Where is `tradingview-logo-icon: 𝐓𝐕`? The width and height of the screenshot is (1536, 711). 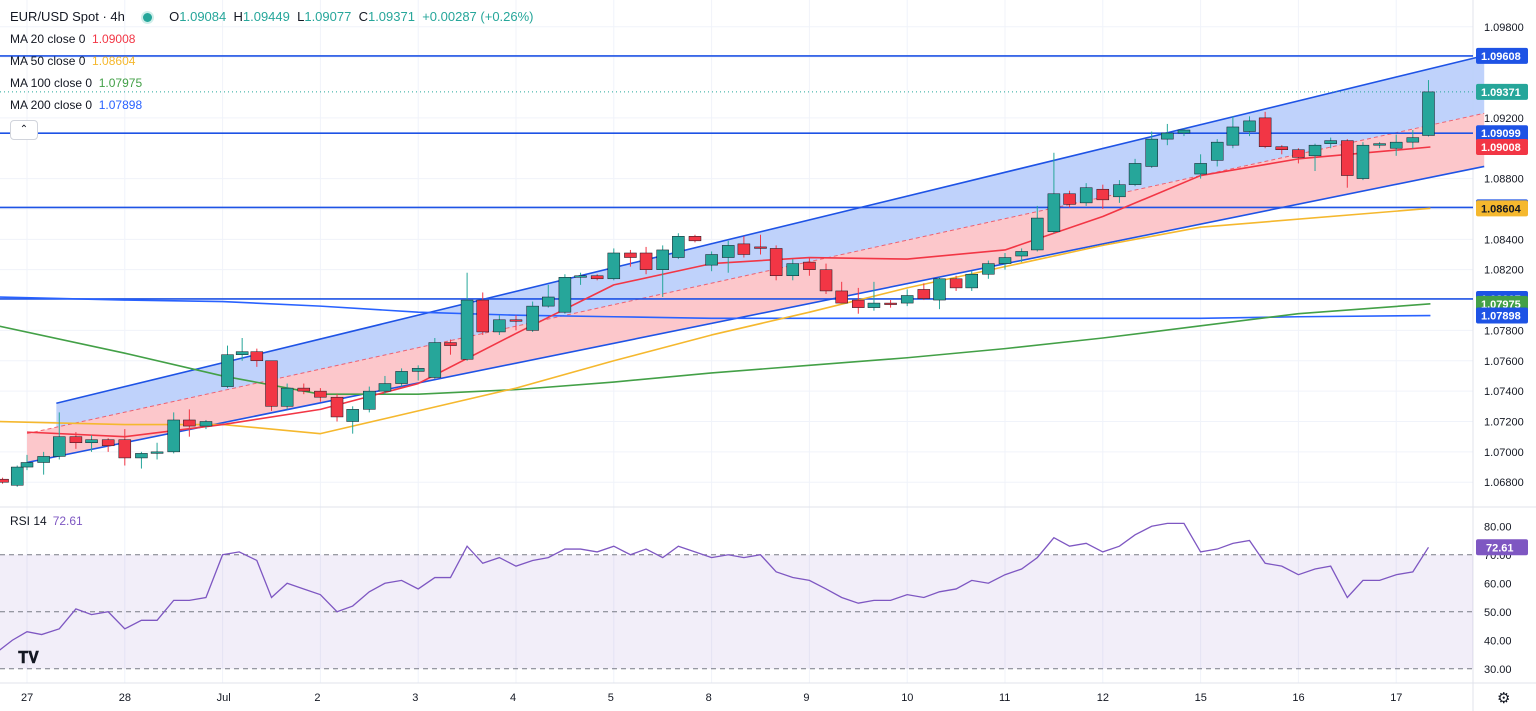 tradingview-logo-icon: 𝐓𝐕 is located at coordinates (28, 658).